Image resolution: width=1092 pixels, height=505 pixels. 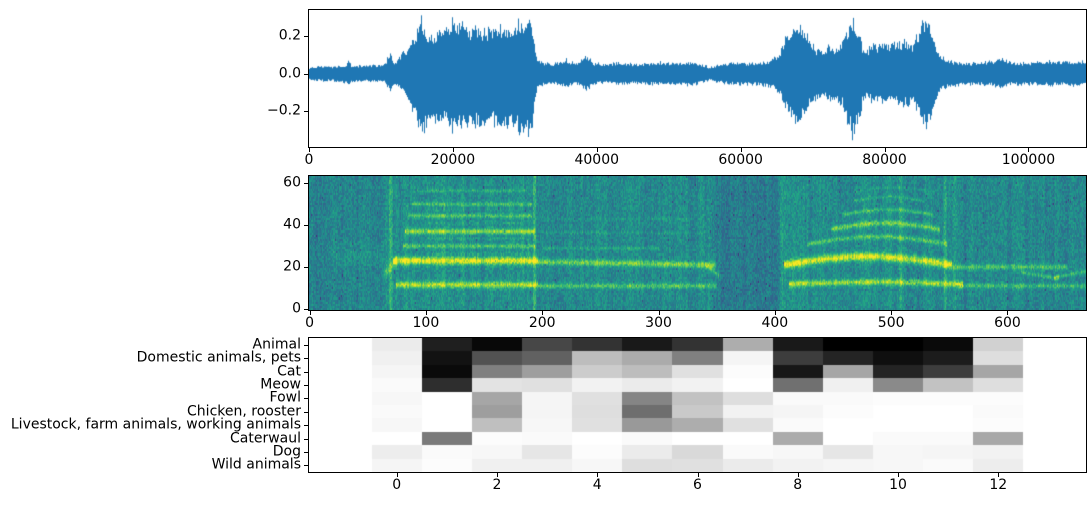 I want to click on y-tick-label: 0, so click(x=296, y=308).